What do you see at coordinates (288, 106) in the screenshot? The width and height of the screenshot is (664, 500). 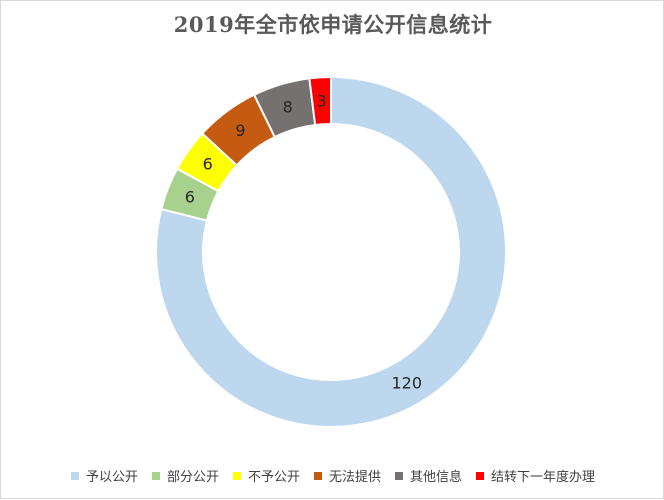 I see `data-label-5: 8` at bounding box center [288, 106].